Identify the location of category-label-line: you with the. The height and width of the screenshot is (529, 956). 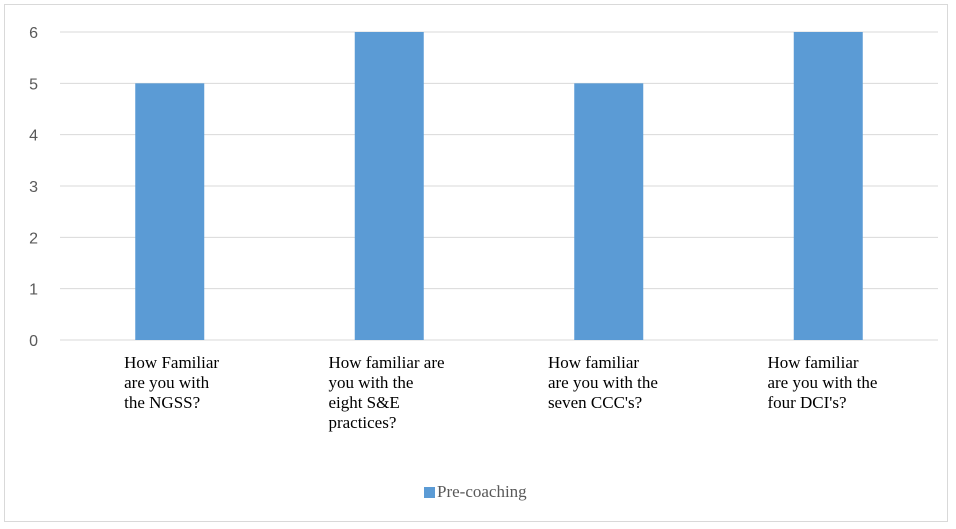
(370, 382).